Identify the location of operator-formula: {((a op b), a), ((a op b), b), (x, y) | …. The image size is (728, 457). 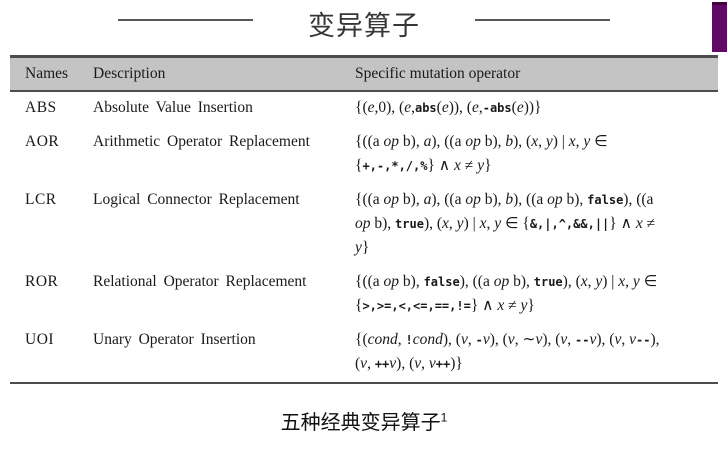
(535, 155).